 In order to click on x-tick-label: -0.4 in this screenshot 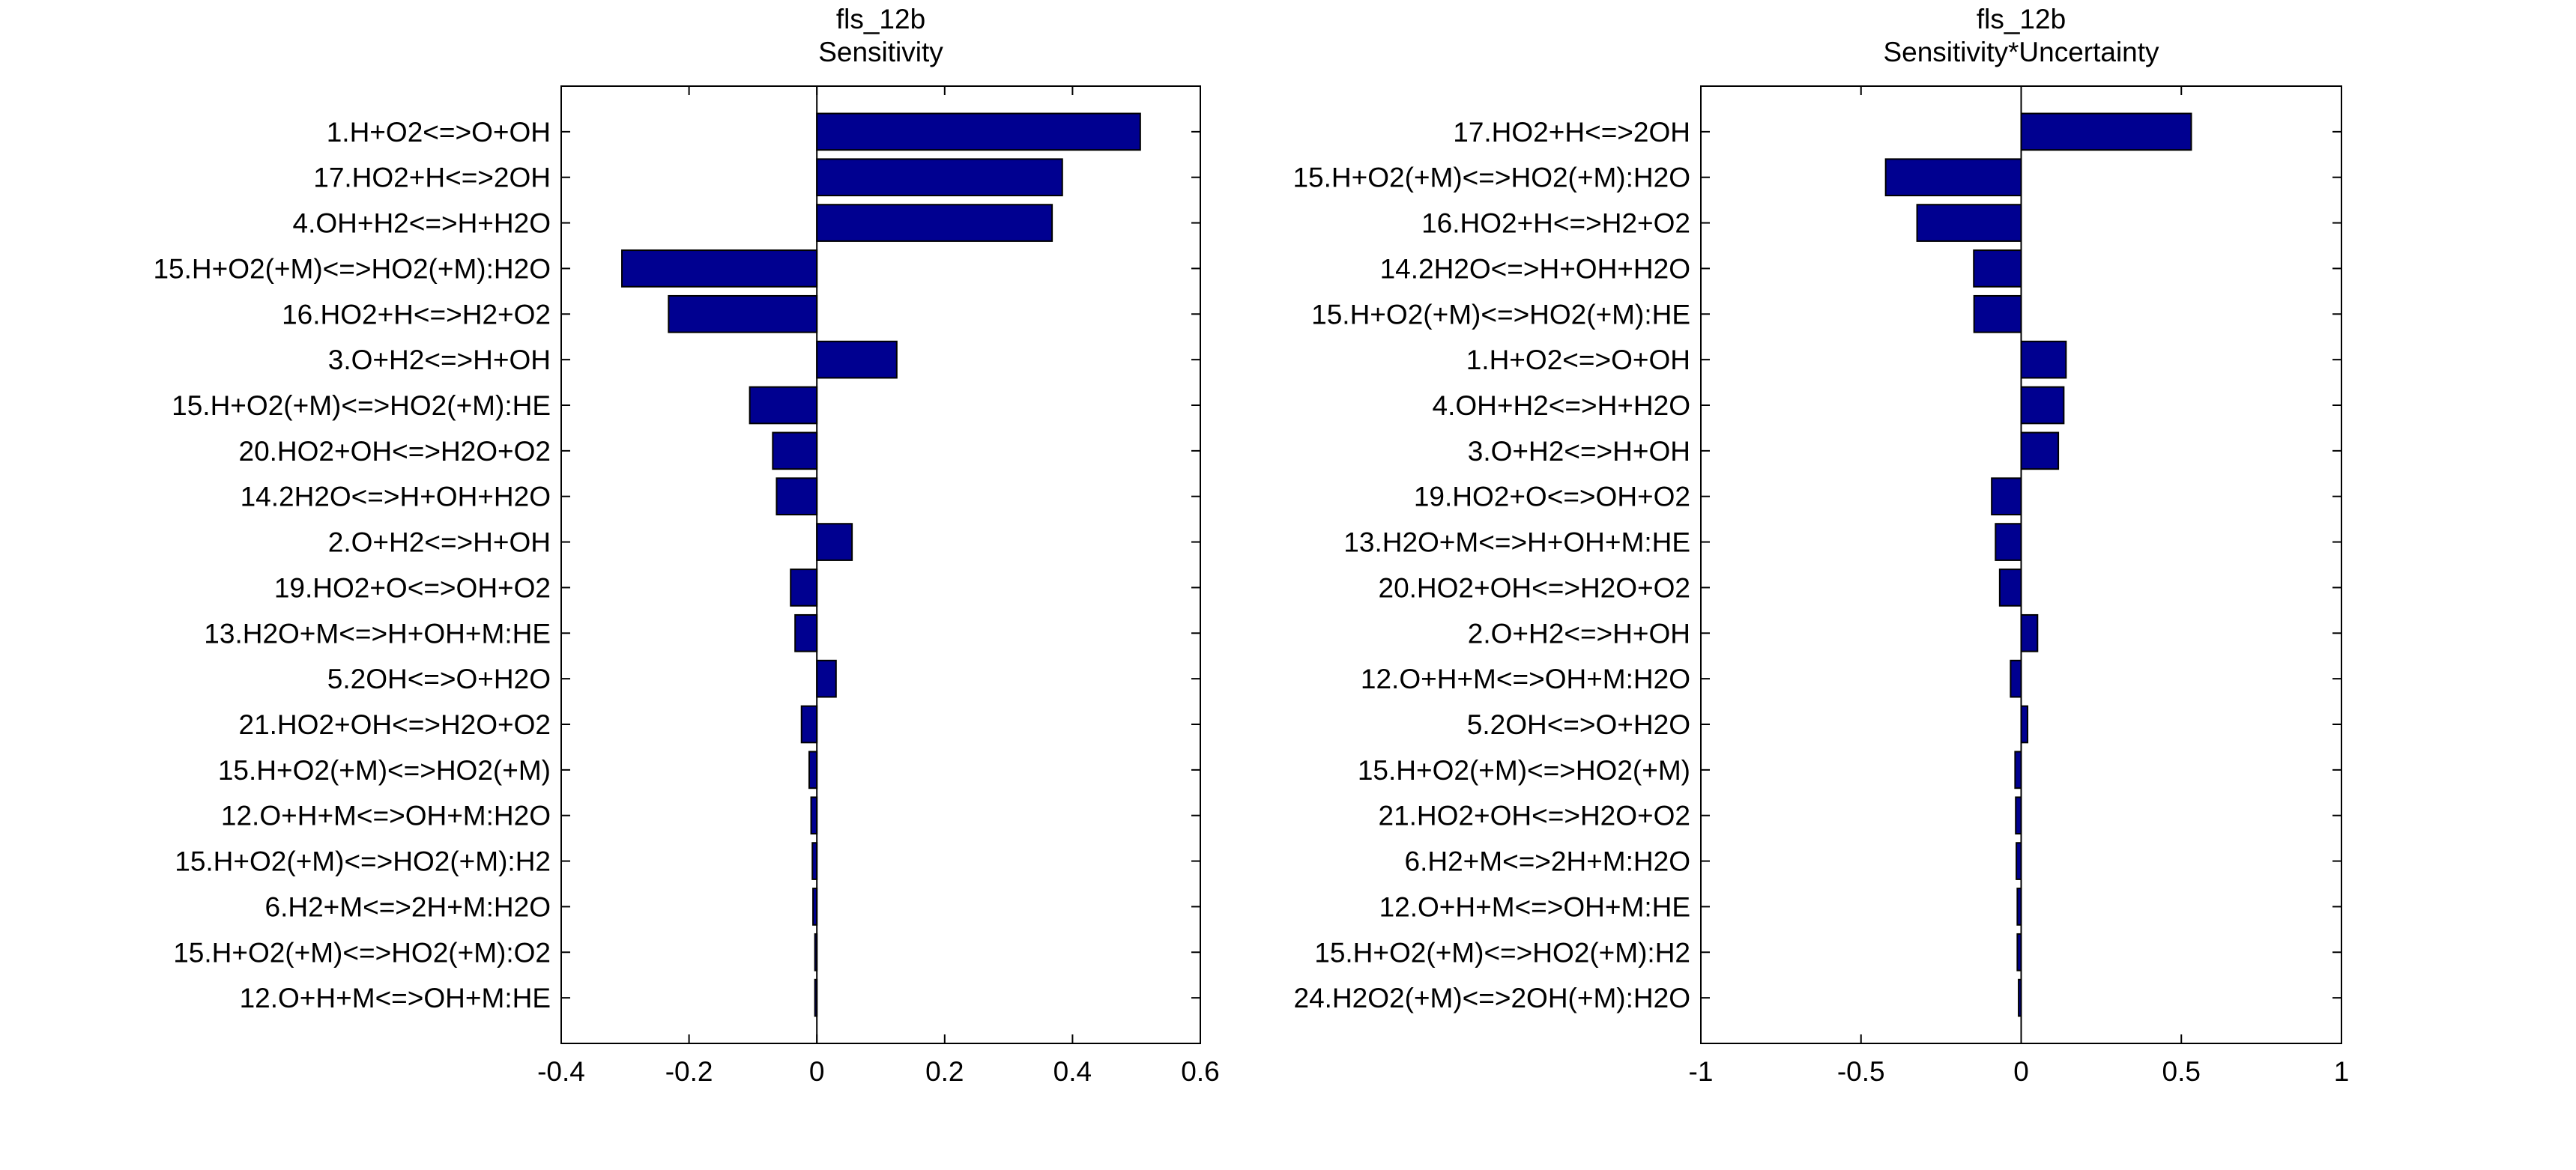, I will do `click(561, 1071)`.